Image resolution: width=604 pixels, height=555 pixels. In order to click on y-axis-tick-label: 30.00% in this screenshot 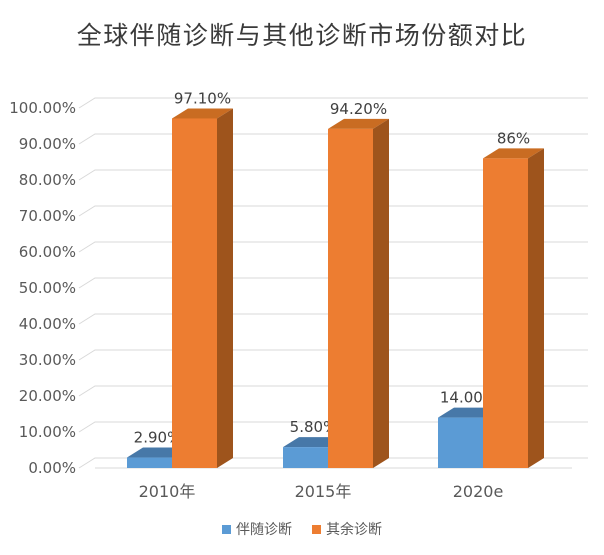, I will do `click(47, 360)`.